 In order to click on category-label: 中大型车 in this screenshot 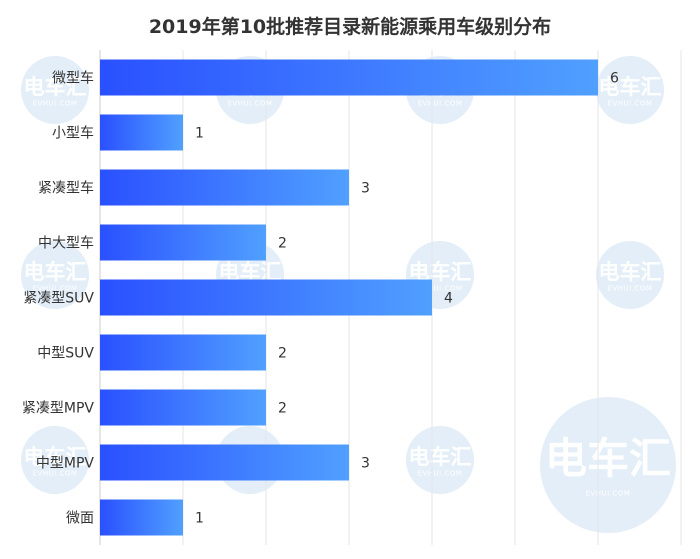, I will do `click(66, 243)`.